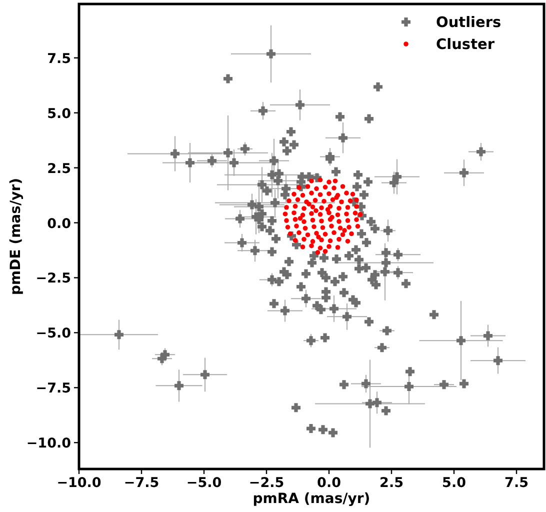  I want to click on y-tick-label: −2.5, so click(53, 278).